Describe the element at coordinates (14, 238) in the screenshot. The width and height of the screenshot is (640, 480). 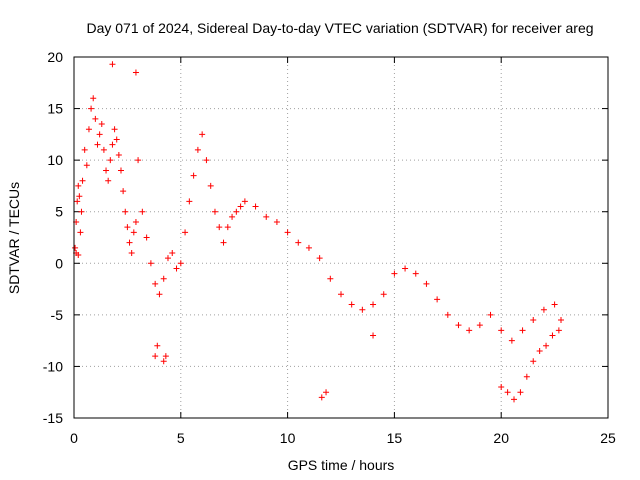
I see `y-axis-label: SDTVAR / TECUs` at that location.